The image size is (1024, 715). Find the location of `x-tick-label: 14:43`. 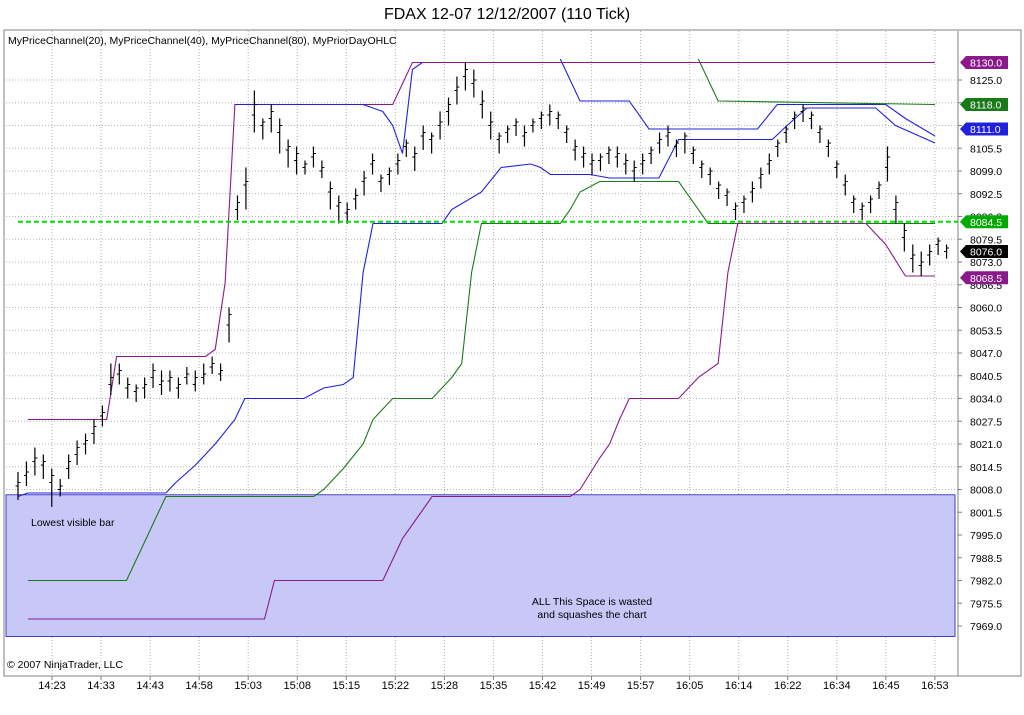

x-tick-label: 14:43 is located at coordinates (150, 686).